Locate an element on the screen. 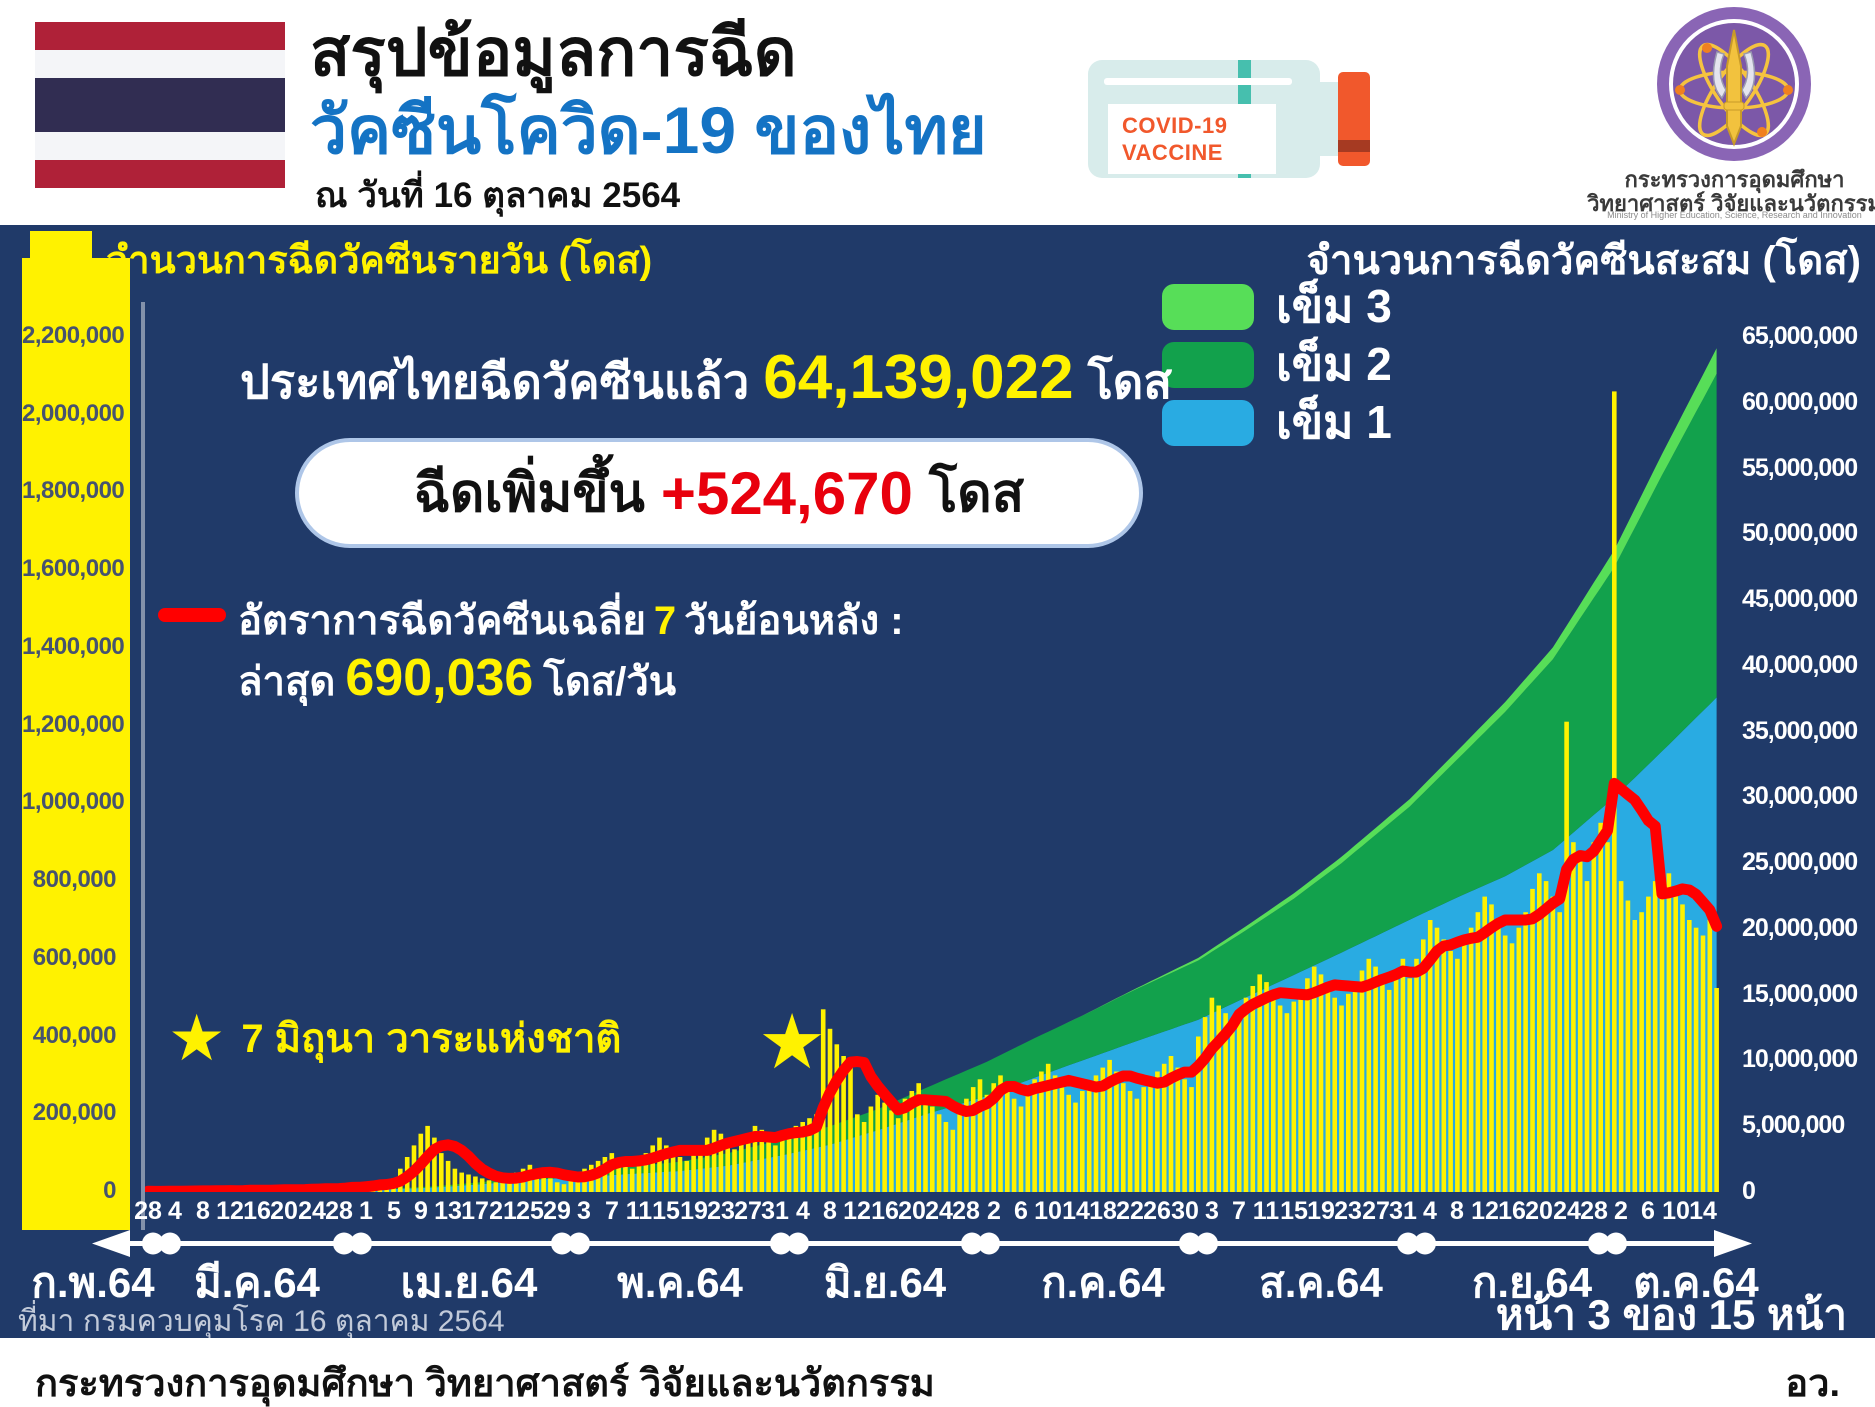  month-timeline is located at coordinates (937, 1246).